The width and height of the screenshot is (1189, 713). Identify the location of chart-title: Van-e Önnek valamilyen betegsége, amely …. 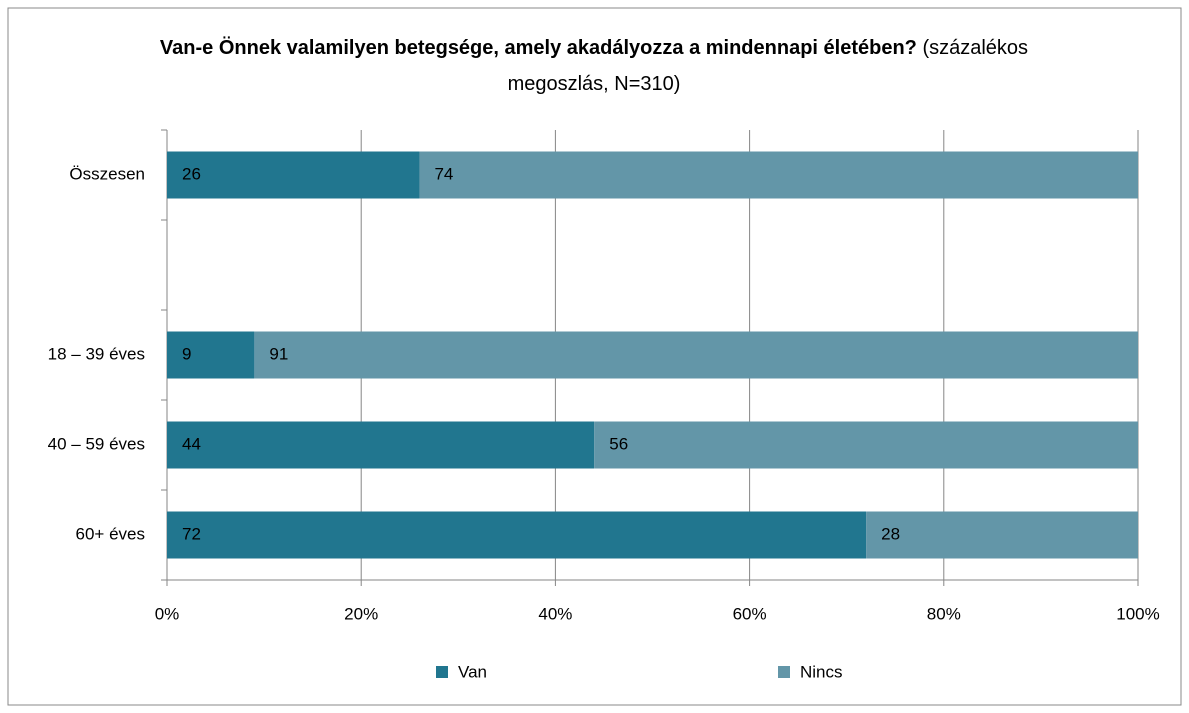
(538, 48).